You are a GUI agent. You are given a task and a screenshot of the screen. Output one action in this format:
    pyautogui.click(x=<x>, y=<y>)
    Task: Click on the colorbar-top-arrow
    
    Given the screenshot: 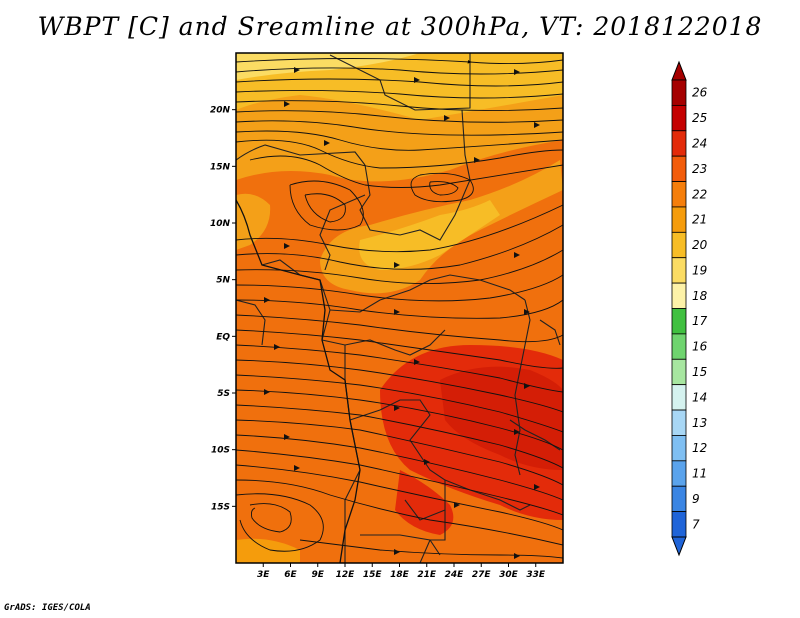 What is the action you would take?
    pyautogui.click(x=679, y=70)
    